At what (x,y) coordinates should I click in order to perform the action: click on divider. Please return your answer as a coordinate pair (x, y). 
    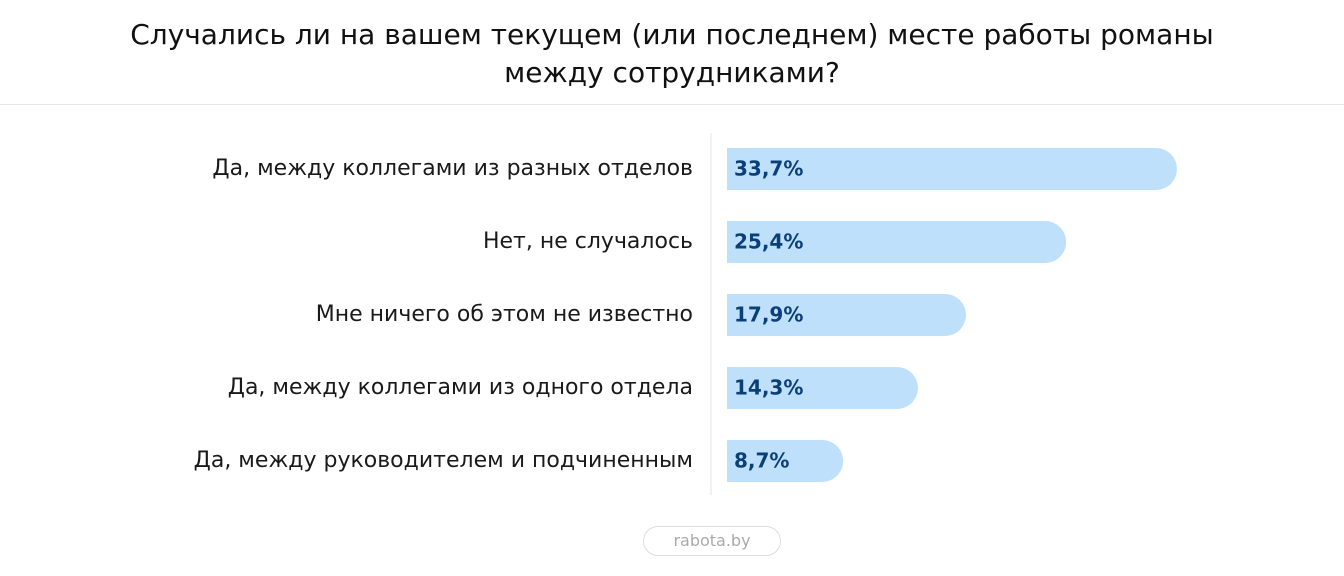
    Looking at the image, I should click on (672, 104).